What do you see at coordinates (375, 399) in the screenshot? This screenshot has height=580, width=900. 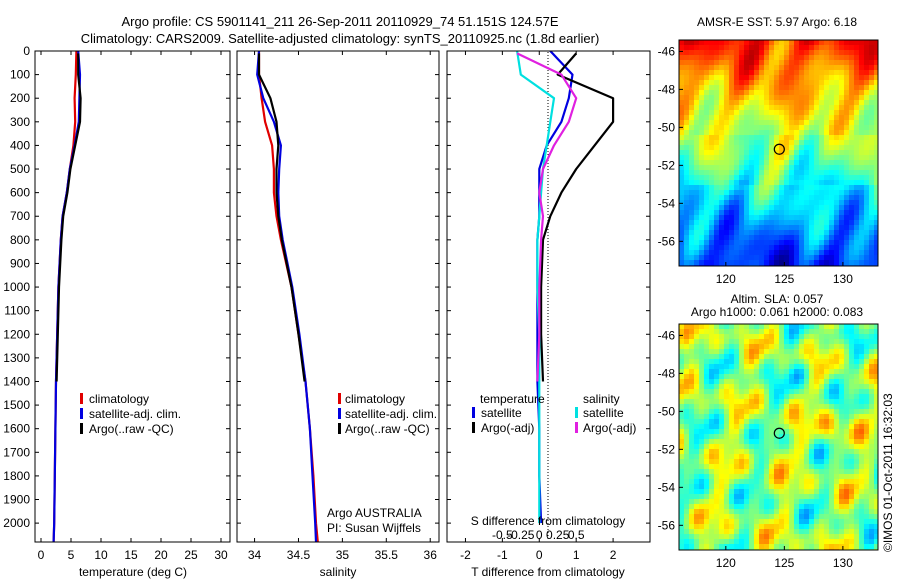 I see `legend-label-climatology: climatology` at bounding box center [375, 399].